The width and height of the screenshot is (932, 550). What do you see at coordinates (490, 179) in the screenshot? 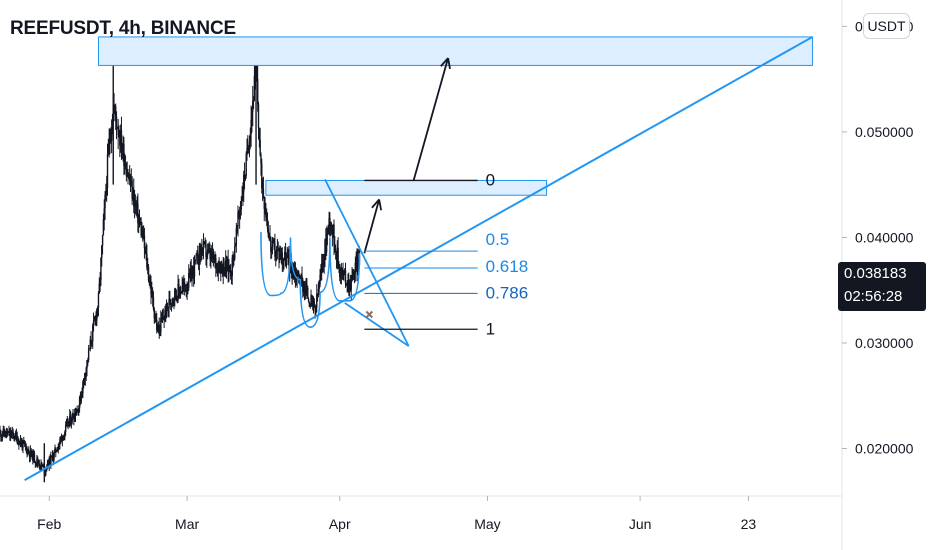
I see `fib-level-label: 0` at bounding box center [490, 179].